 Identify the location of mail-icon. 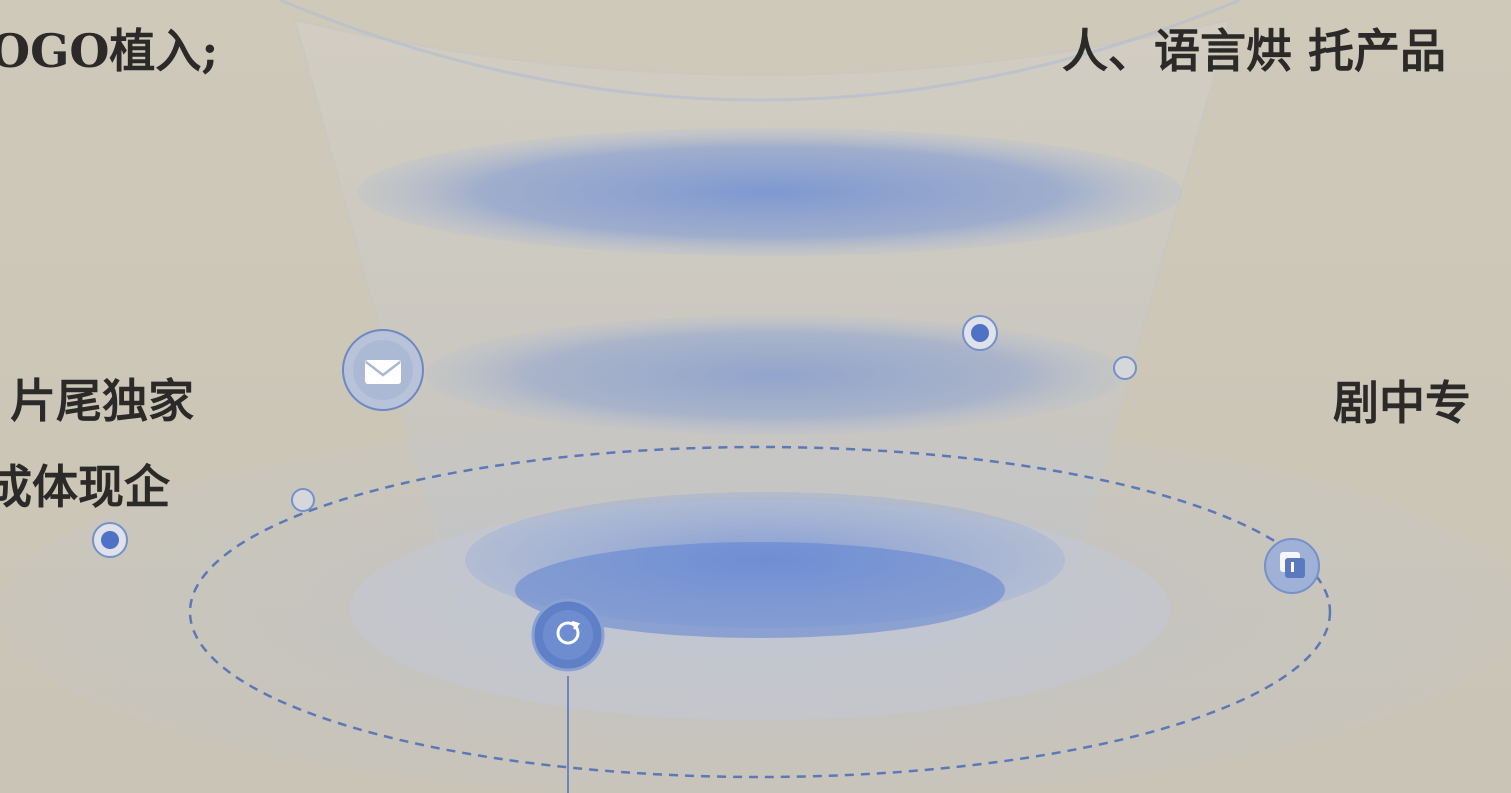
(383, 370).